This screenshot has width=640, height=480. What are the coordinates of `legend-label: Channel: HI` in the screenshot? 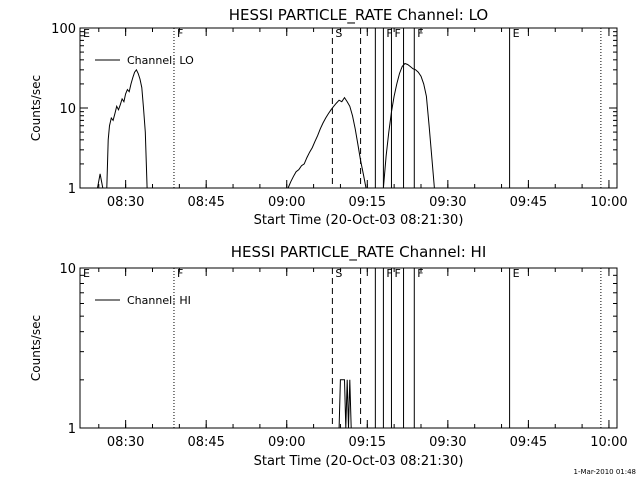 It's located at (159, 300).